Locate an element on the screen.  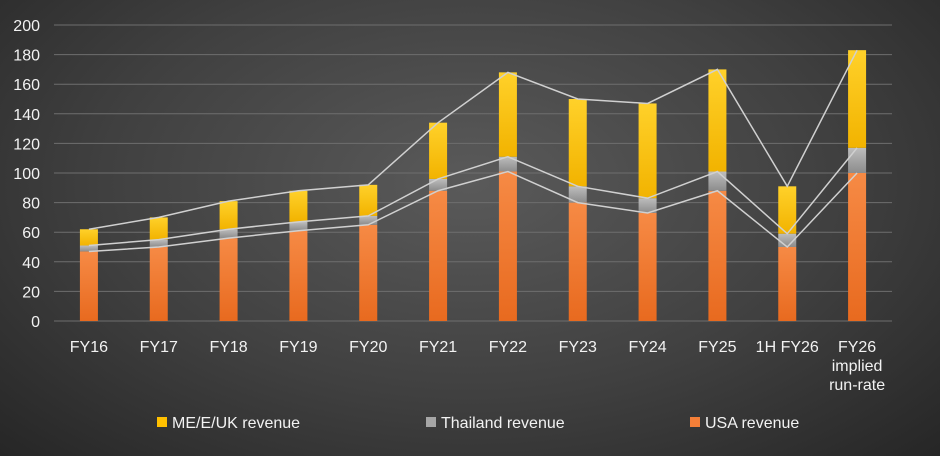
y-tick-label: 20 is located at coordinates (31, 292).